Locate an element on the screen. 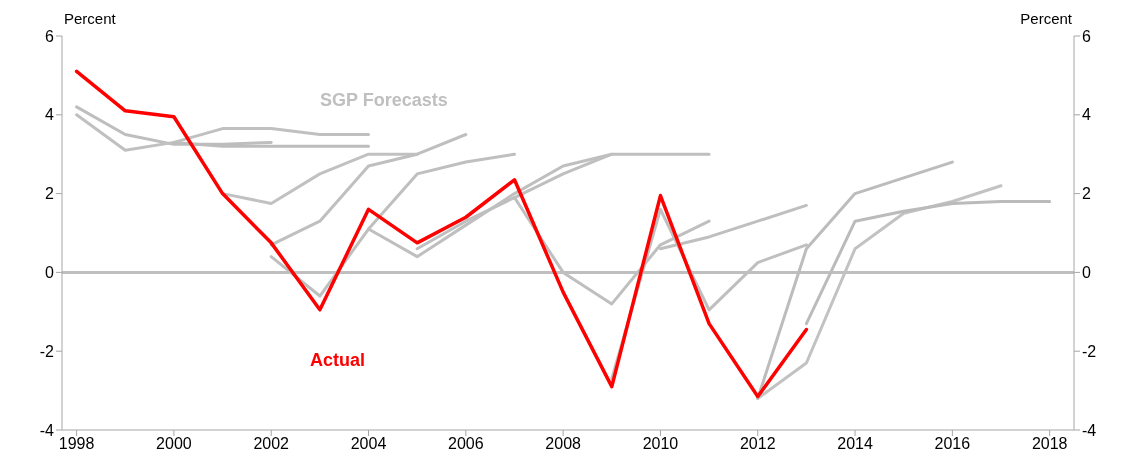  y2-axis-title: Percent is located at coordinates (1046, 18).